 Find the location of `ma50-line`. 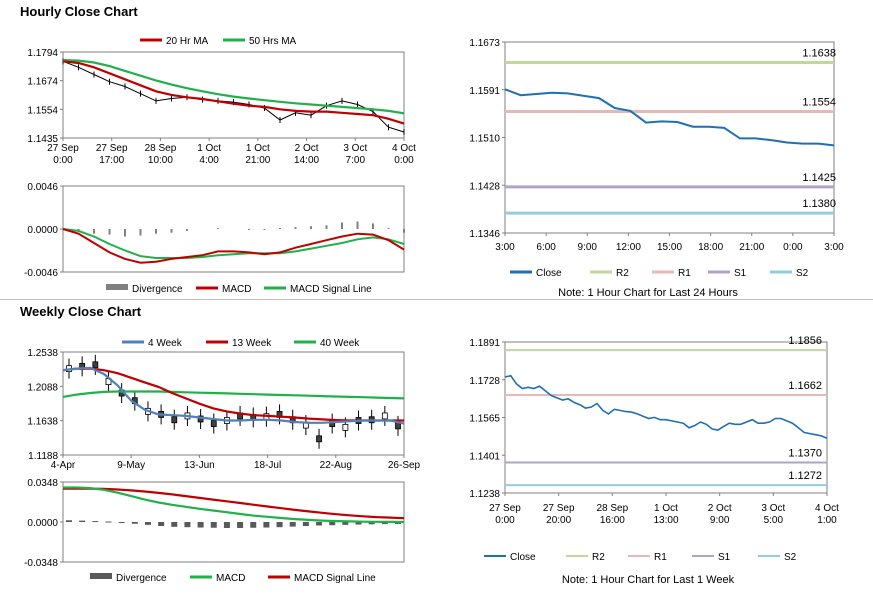

ma50-line is located at coordinates (233, 87).